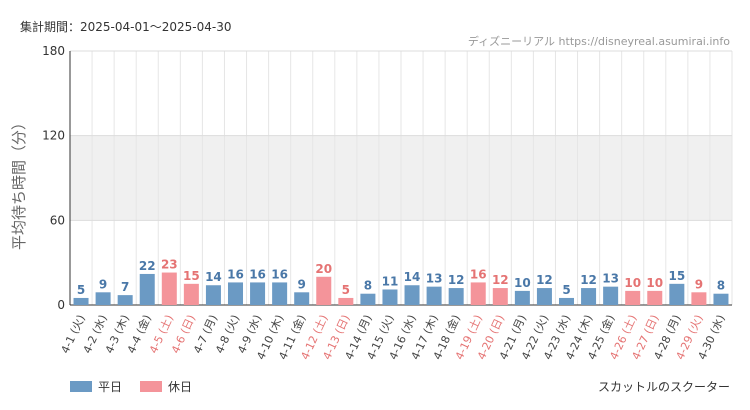  Describe the element at coordinates (81, 386) in the screenshot. I see `legend-swatch-weekday` at that location.